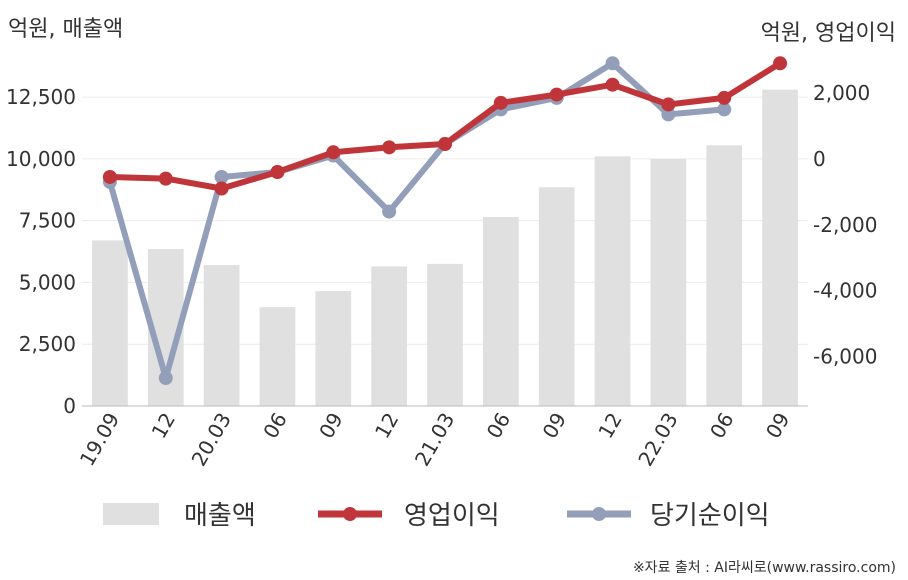 Image resolution: width=908 pixels, height=580 pixels. Describe the element at coordinates (47, 344) in the screenshot. I see `left-tick-label: 2,500` at that location.